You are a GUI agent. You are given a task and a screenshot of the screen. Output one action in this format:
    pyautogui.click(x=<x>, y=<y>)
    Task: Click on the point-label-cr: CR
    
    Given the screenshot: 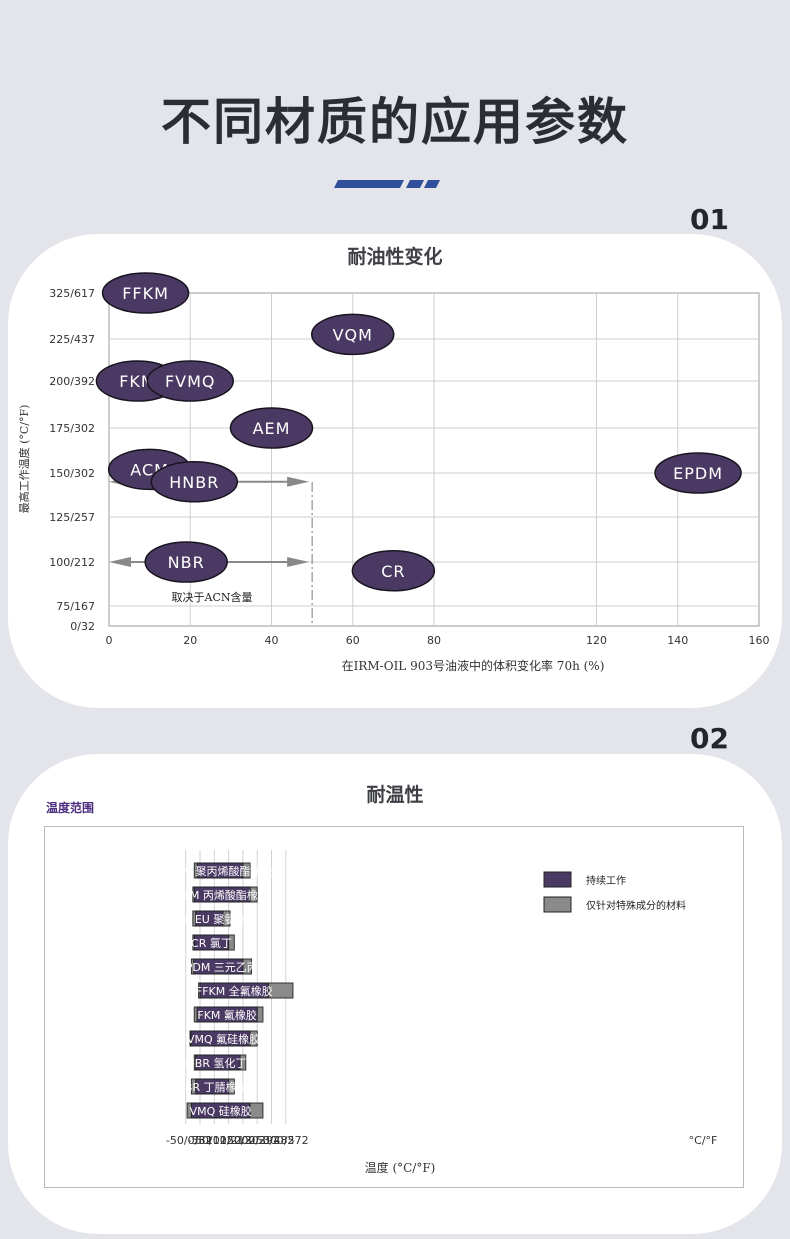 What is the action you would take?
    pyautogui.click(x=393, y=571)
    